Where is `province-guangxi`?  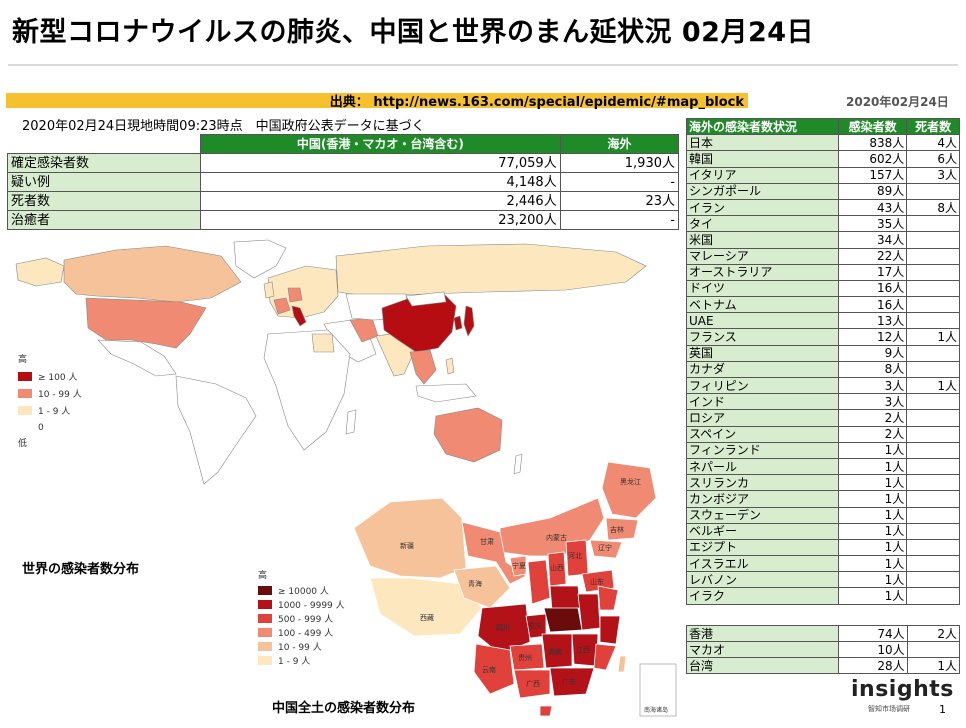
province-guangxi is located at coordinates (532, 684).